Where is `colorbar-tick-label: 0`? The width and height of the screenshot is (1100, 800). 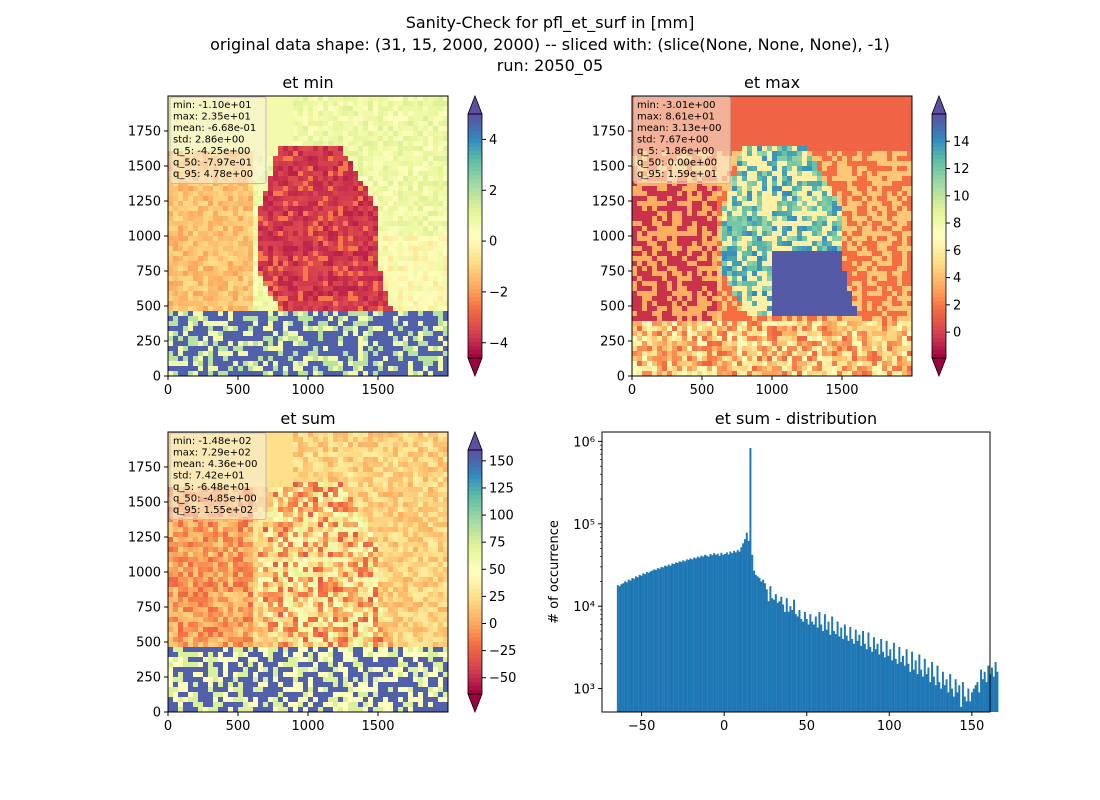 colorbar-tick-label: 0 is located at coordinates (493, 242).